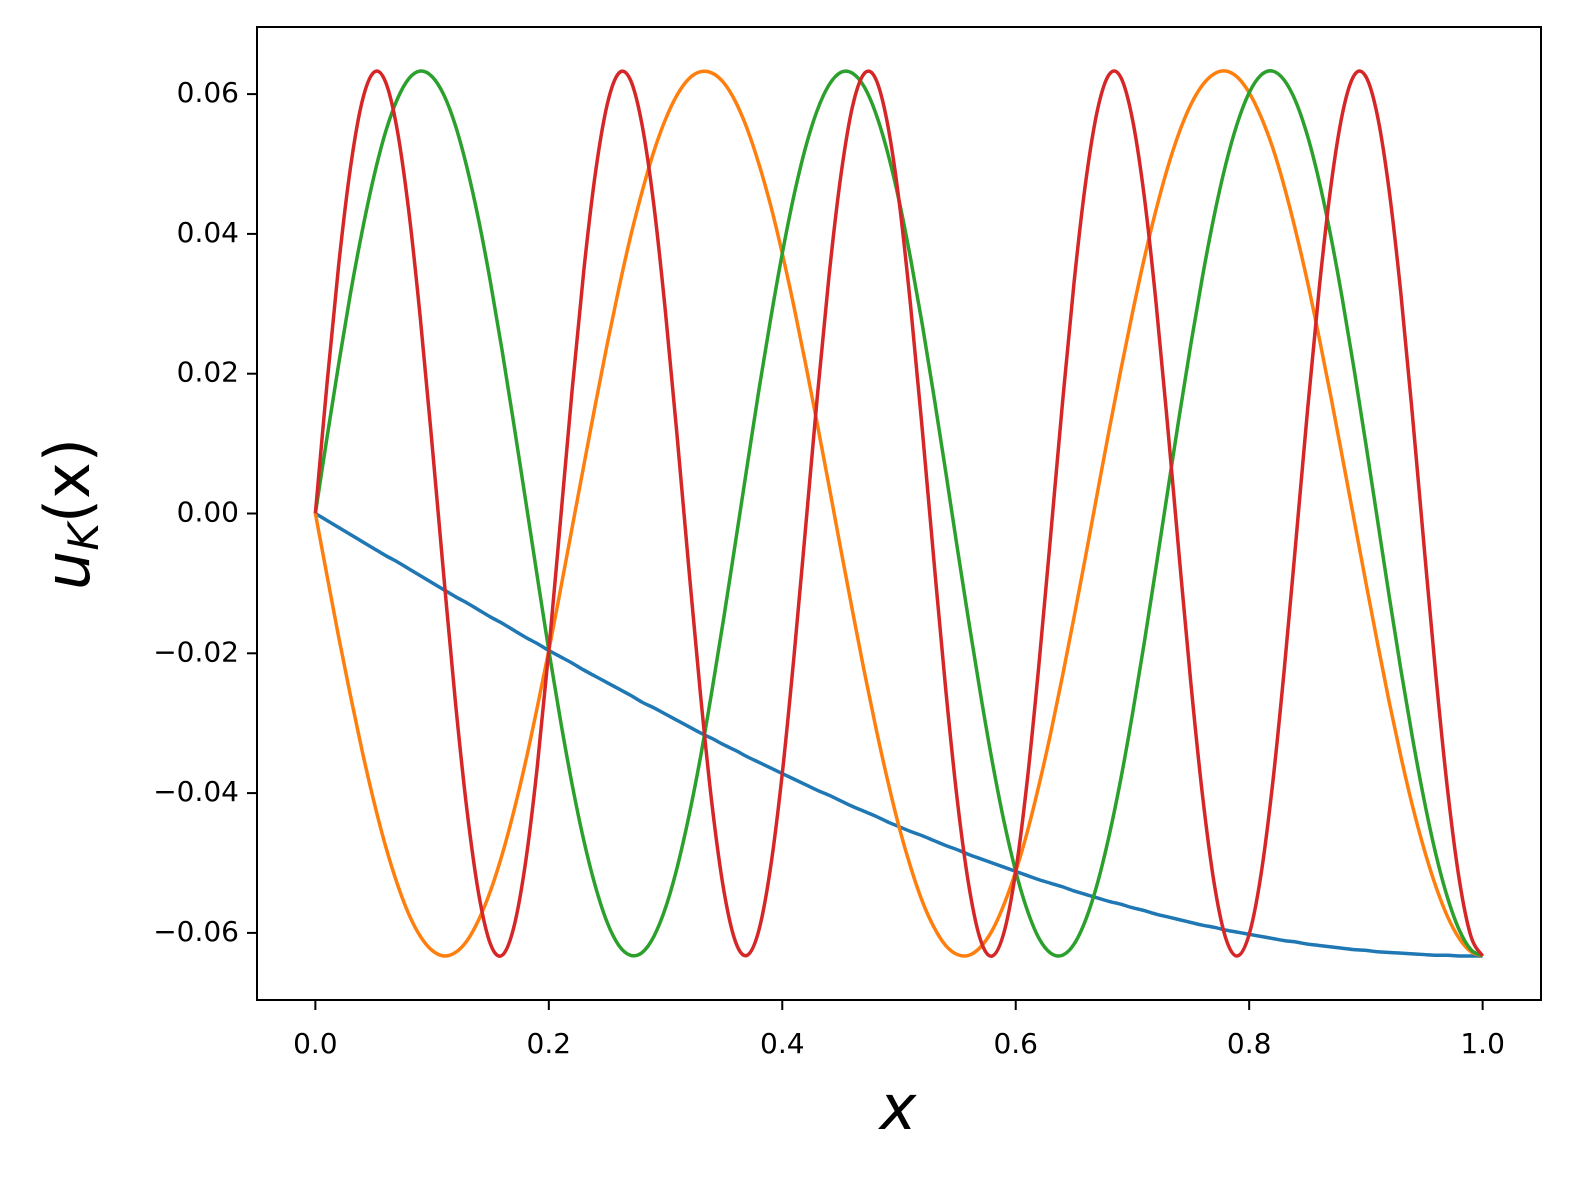 The height and width of the screenshot is (1189, 1577). What do you see at coordinates (549, 1043) in the screenshot?
I see `x-tick-label: 0.2` at bounding box center [549, 1043].